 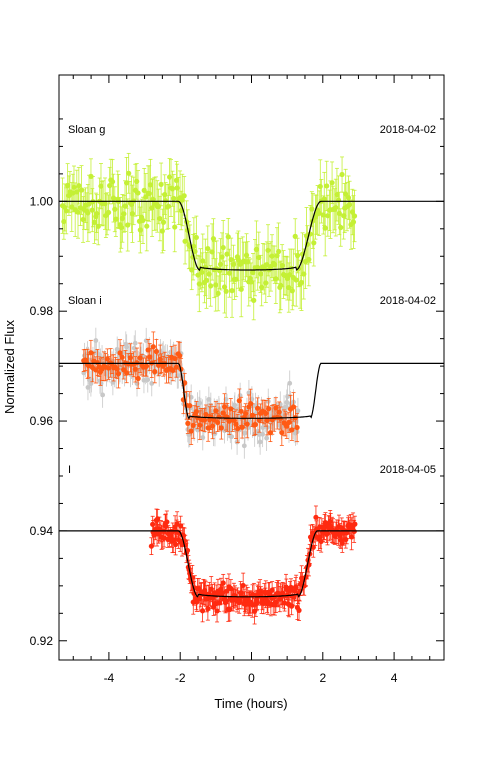 What do you see at coordinates (42, 311) in the screenshot?
I see `y-tick-label: 0.98` at bounding box center [42, 311].